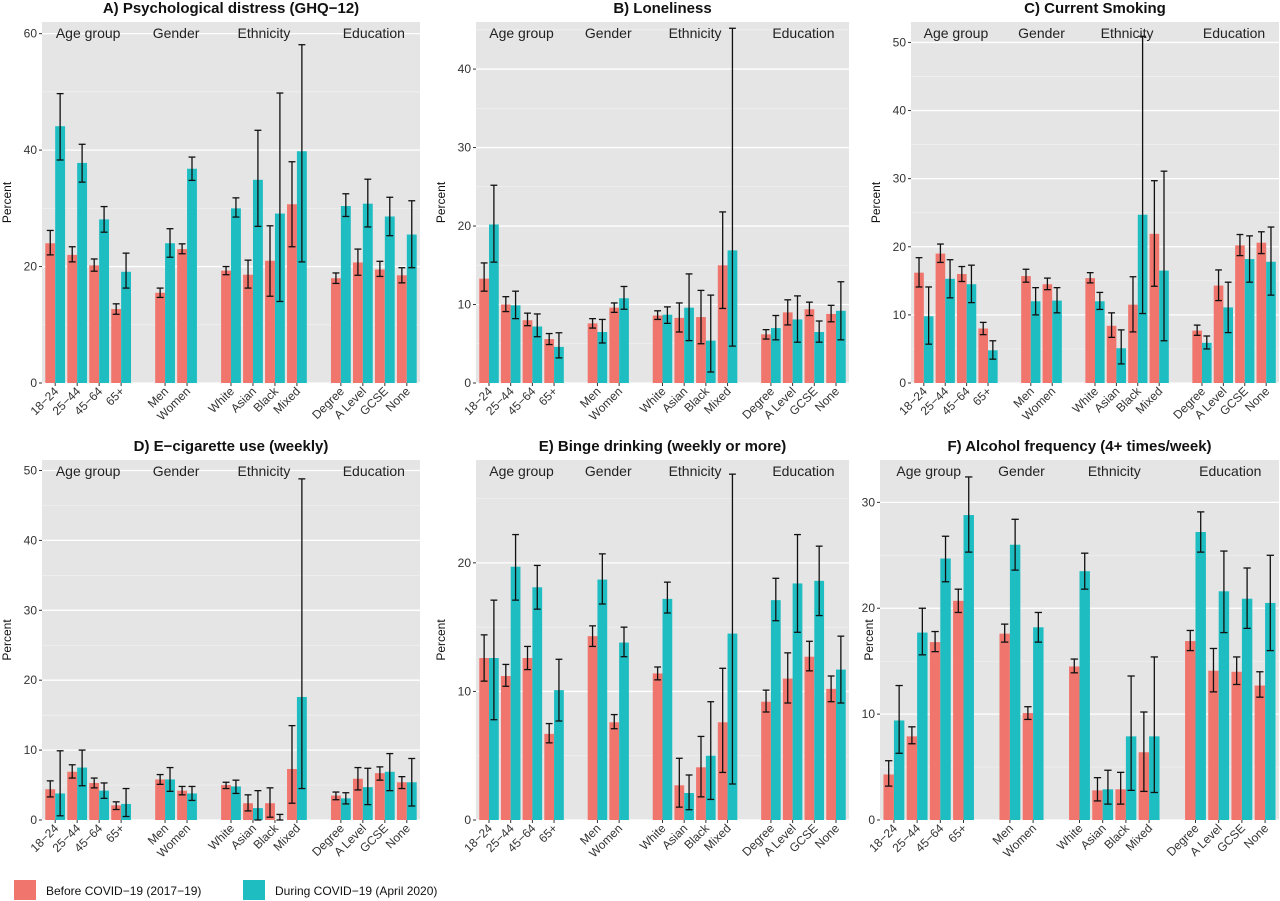 The height and width of the screenshot is (901, 1280). I want to click on bar-before-Women, so click(182, 316).